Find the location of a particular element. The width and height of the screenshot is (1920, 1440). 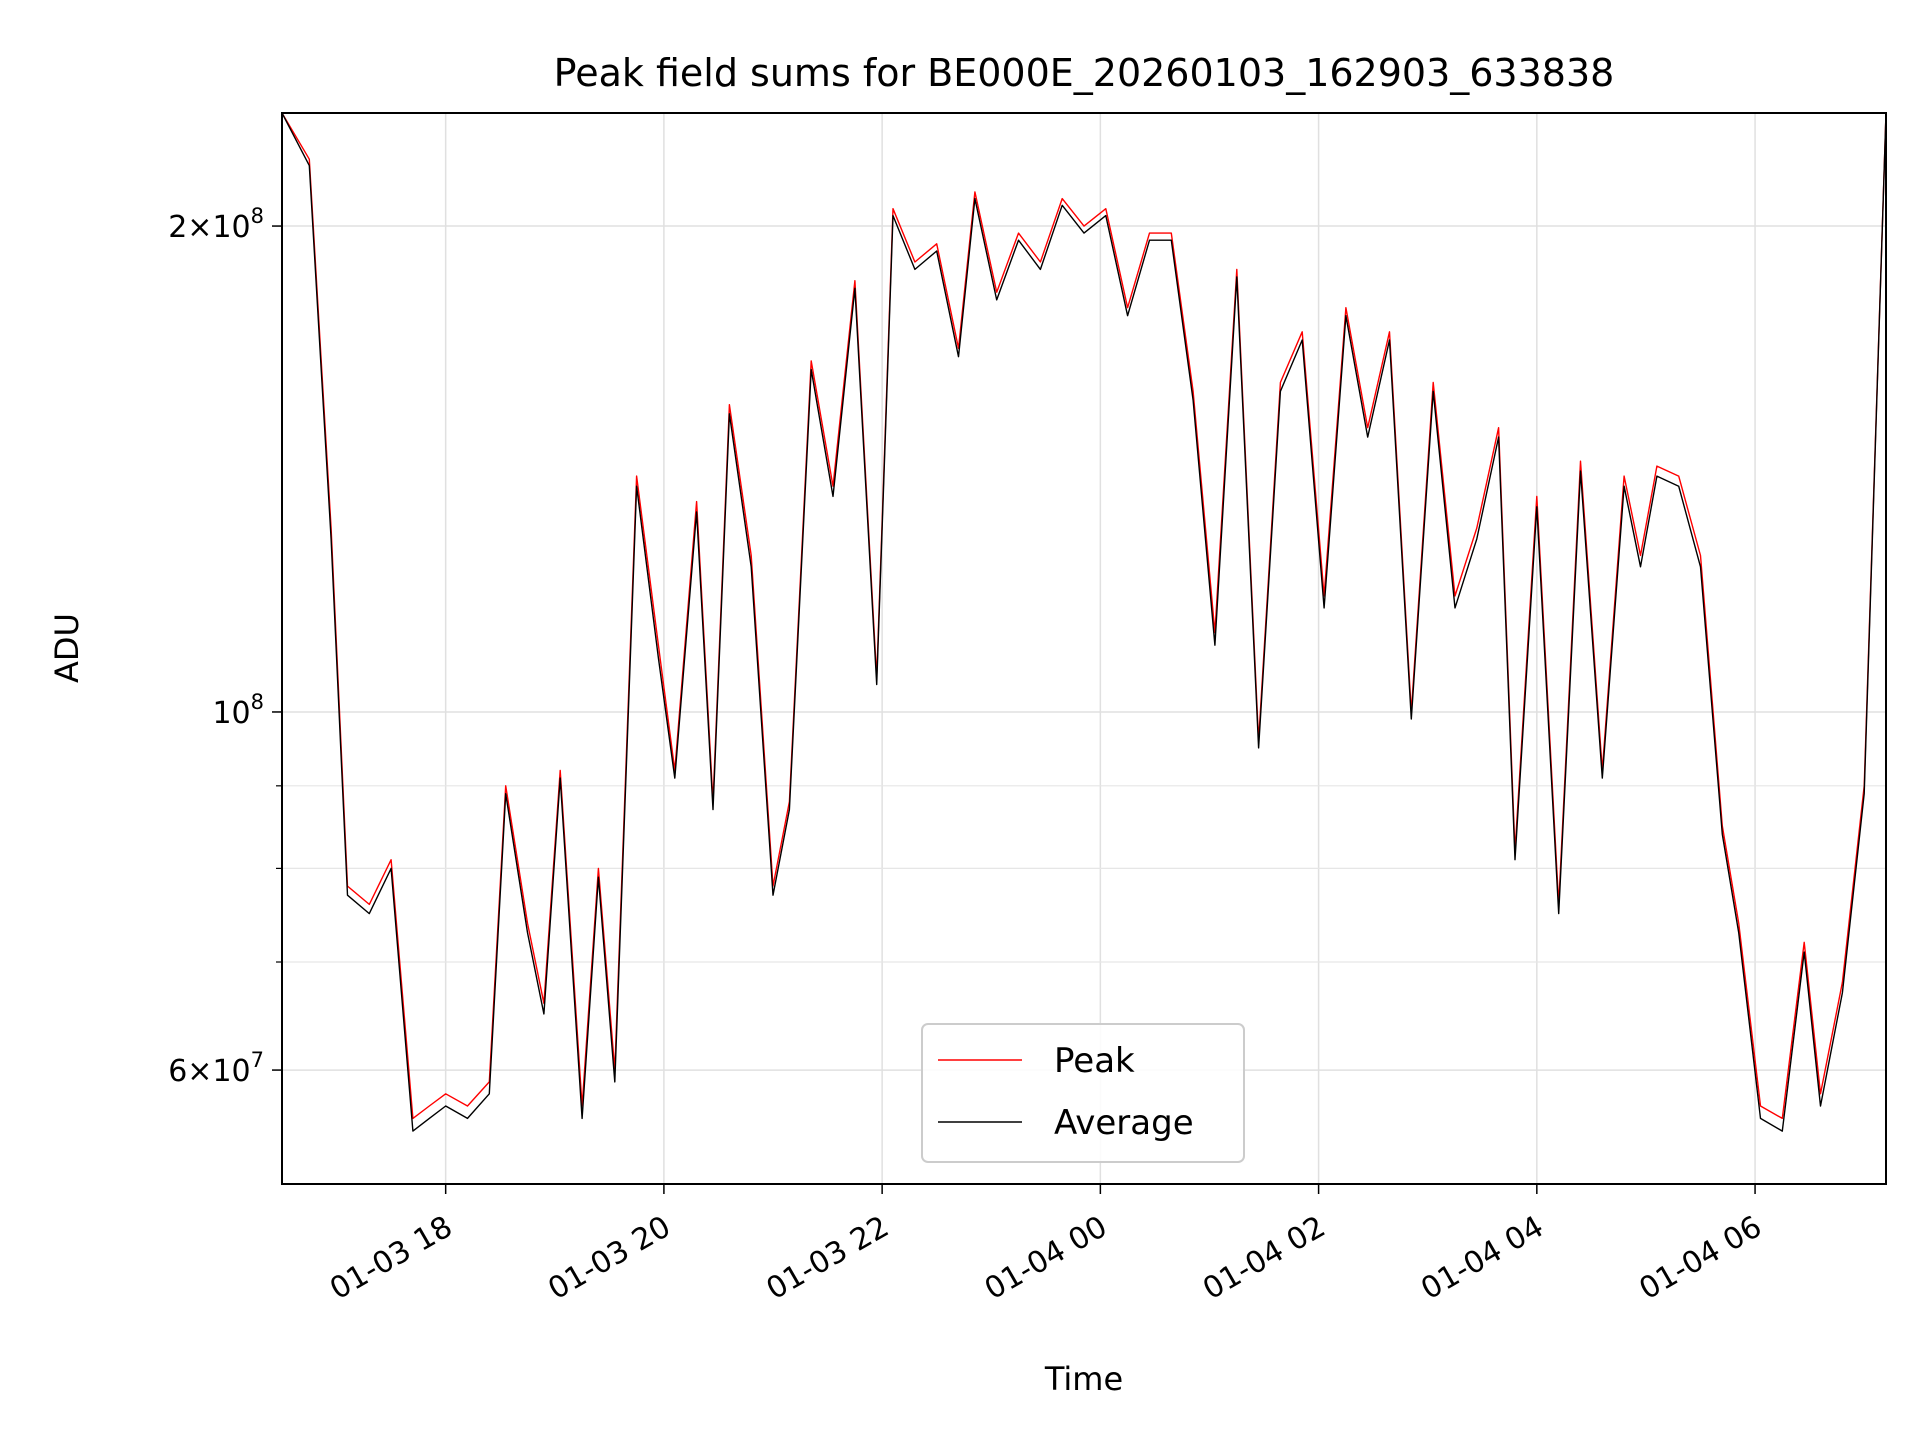

legend-peak-label: Peak is located at coordinates (1094, 1061).